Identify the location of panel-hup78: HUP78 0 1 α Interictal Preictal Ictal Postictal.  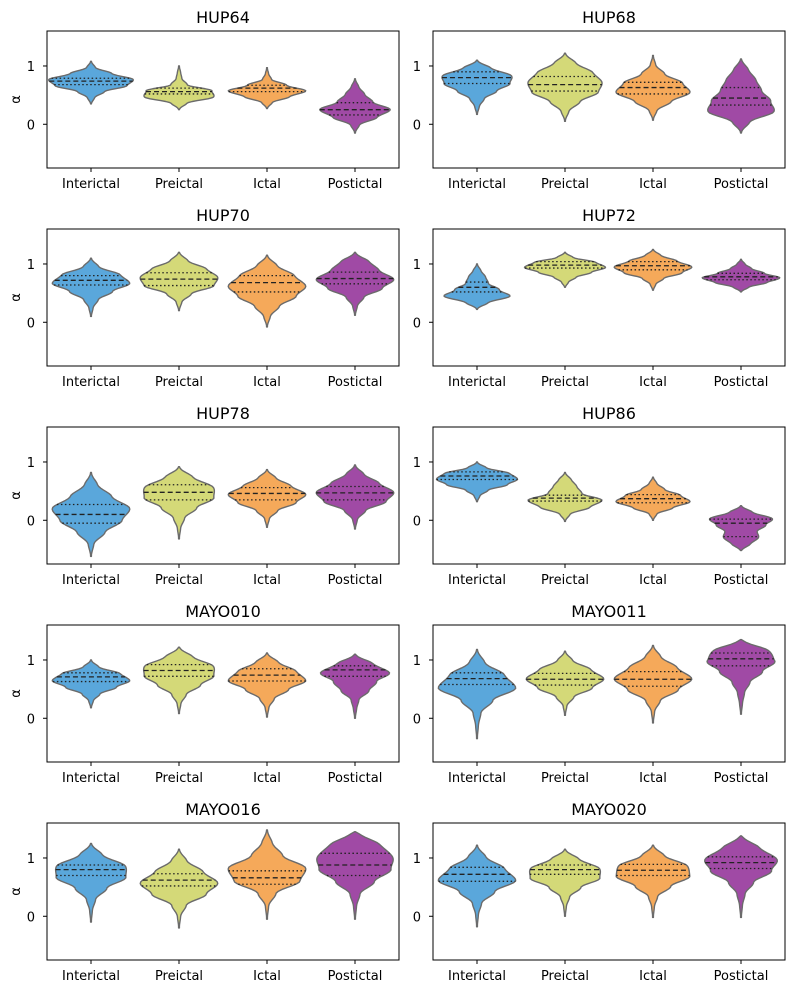
(204, 496).